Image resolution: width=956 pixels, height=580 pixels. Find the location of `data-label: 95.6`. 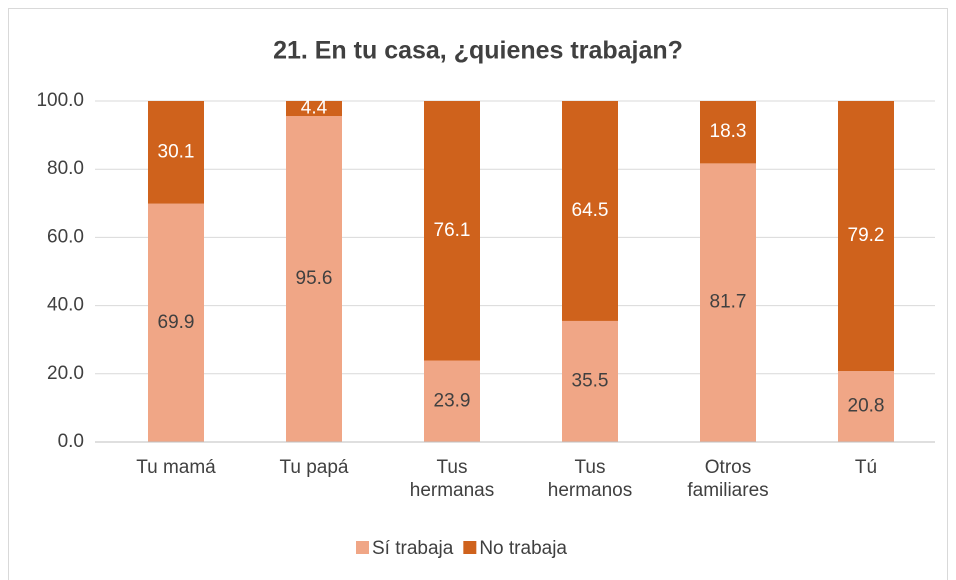

data-label: 95.6 is located at coordinates (314, 278).